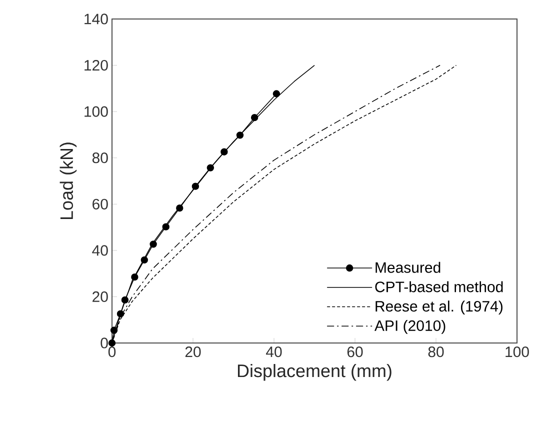  What do you see at coordinates (193, 352) in the screenshot?
I see `x-tick-label: 20` at bounding box center [193, 352].